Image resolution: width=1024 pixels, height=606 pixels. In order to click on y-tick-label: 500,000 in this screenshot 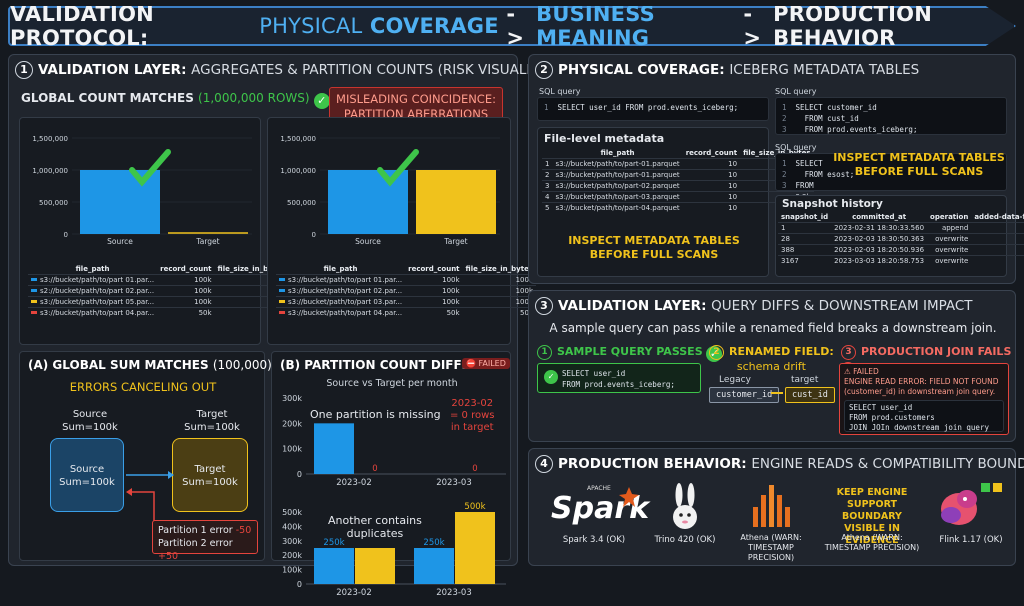, I will do `click(53, 203)`.